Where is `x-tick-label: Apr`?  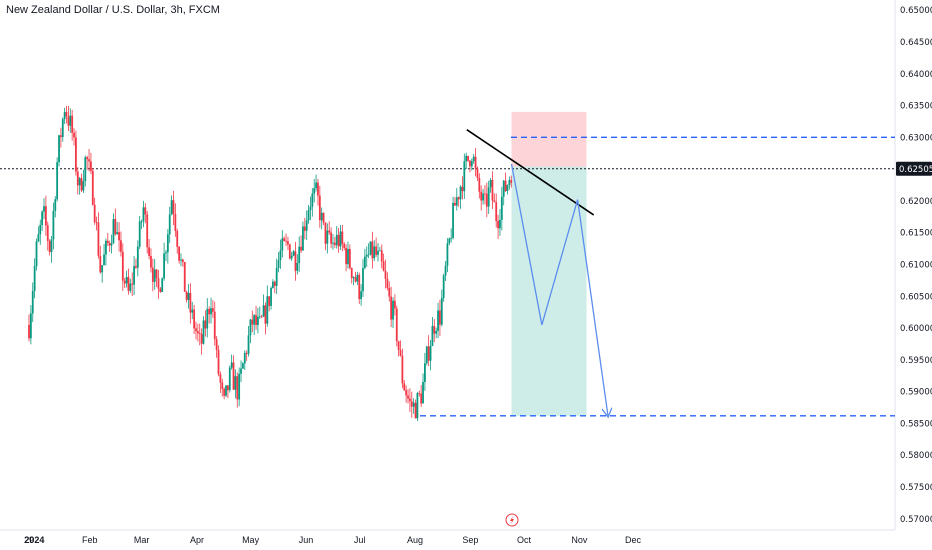 x-tick-label: Apr is located at coordinates (197, 540).